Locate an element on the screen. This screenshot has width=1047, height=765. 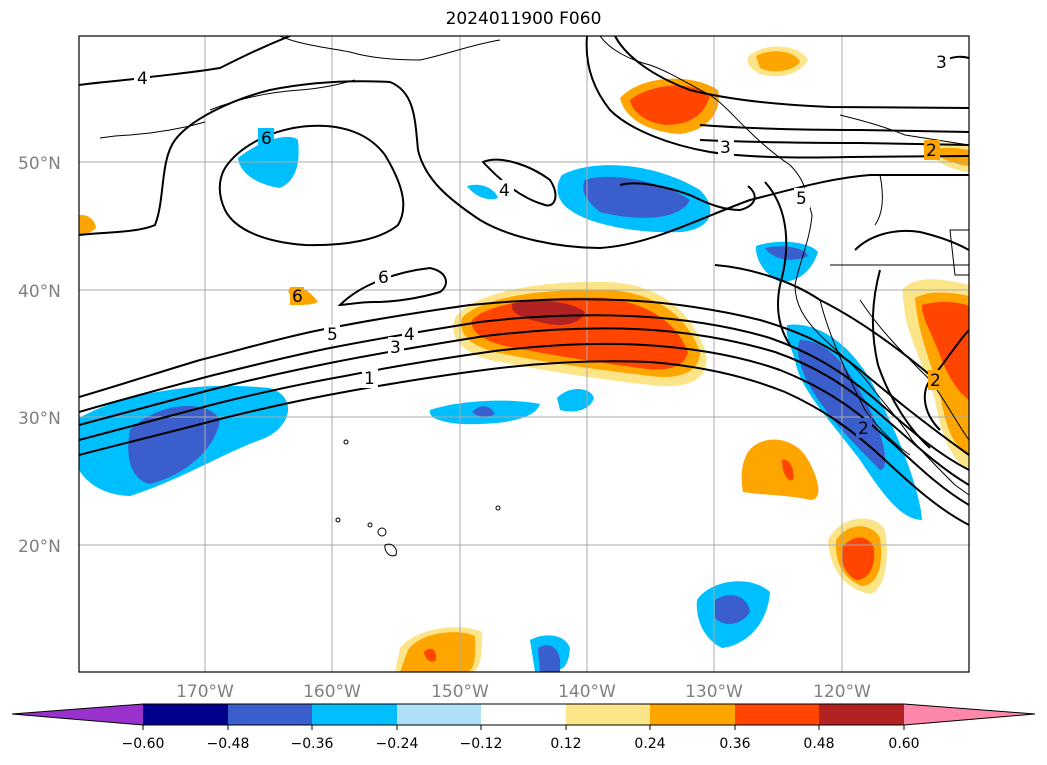
lon-label: 130°W is located at coordinates (714, 692).